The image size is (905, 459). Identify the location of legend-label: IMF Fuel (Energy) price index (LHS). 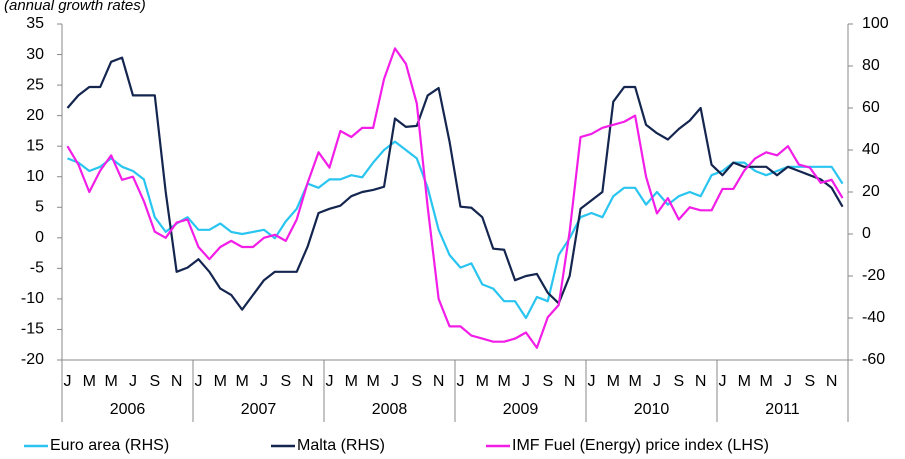
(640, 445).